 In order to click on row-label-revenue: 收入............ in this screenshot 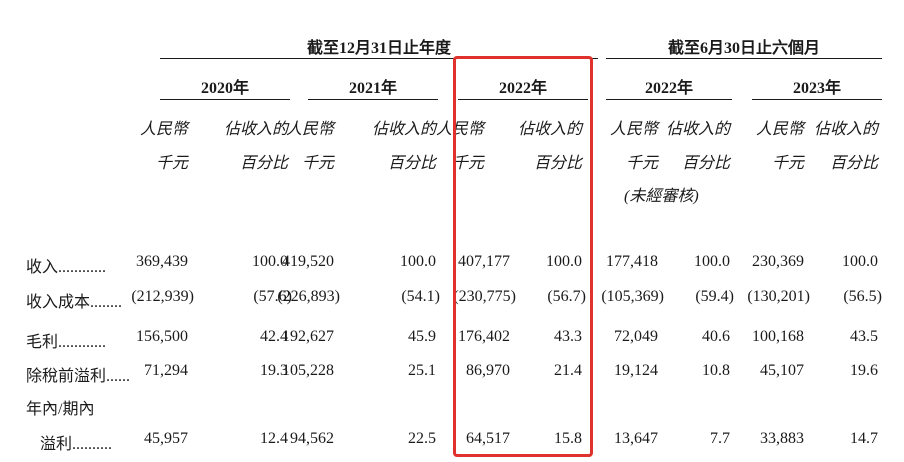, I will do `click(66, 267)`.